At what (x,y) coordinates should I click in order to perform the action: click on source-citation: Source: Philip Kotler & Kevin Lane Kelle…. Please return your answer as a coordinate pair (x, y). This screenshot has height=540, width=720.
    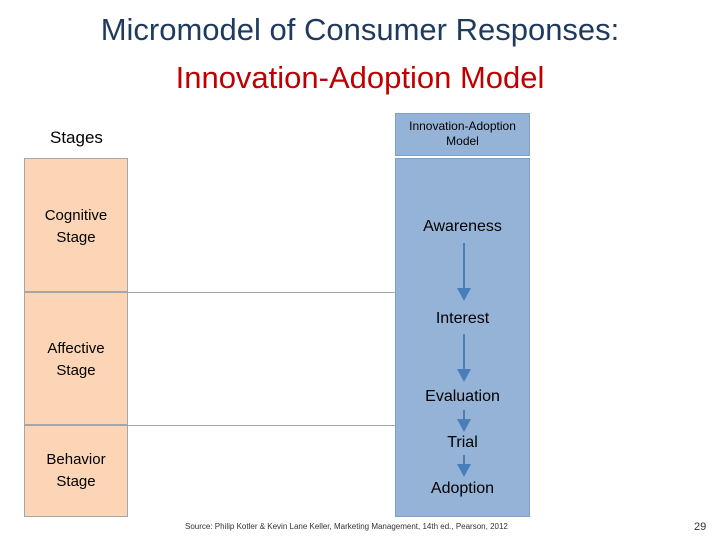
    Looking at the image, I should click on (346, 526).